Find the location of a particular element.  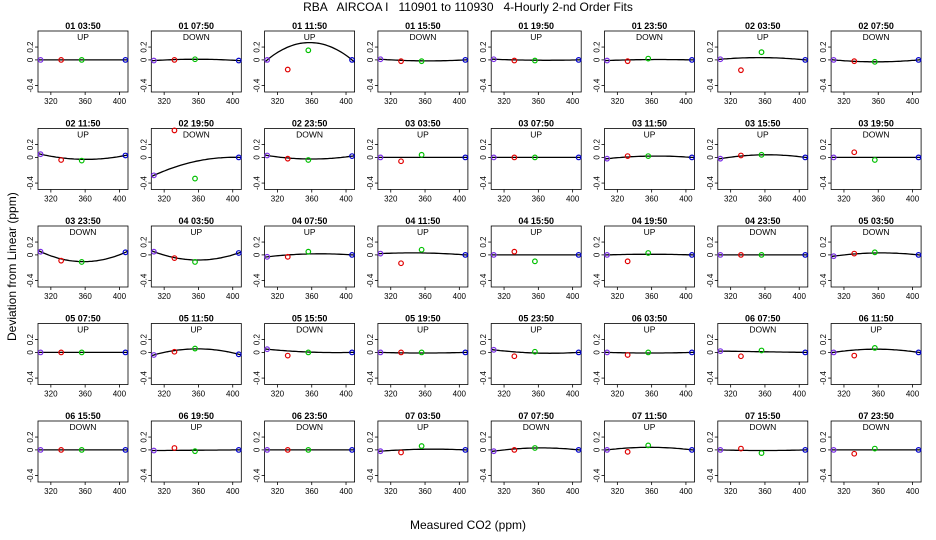

panel-title: 04 07:50 is located at coordinates (310, 221).